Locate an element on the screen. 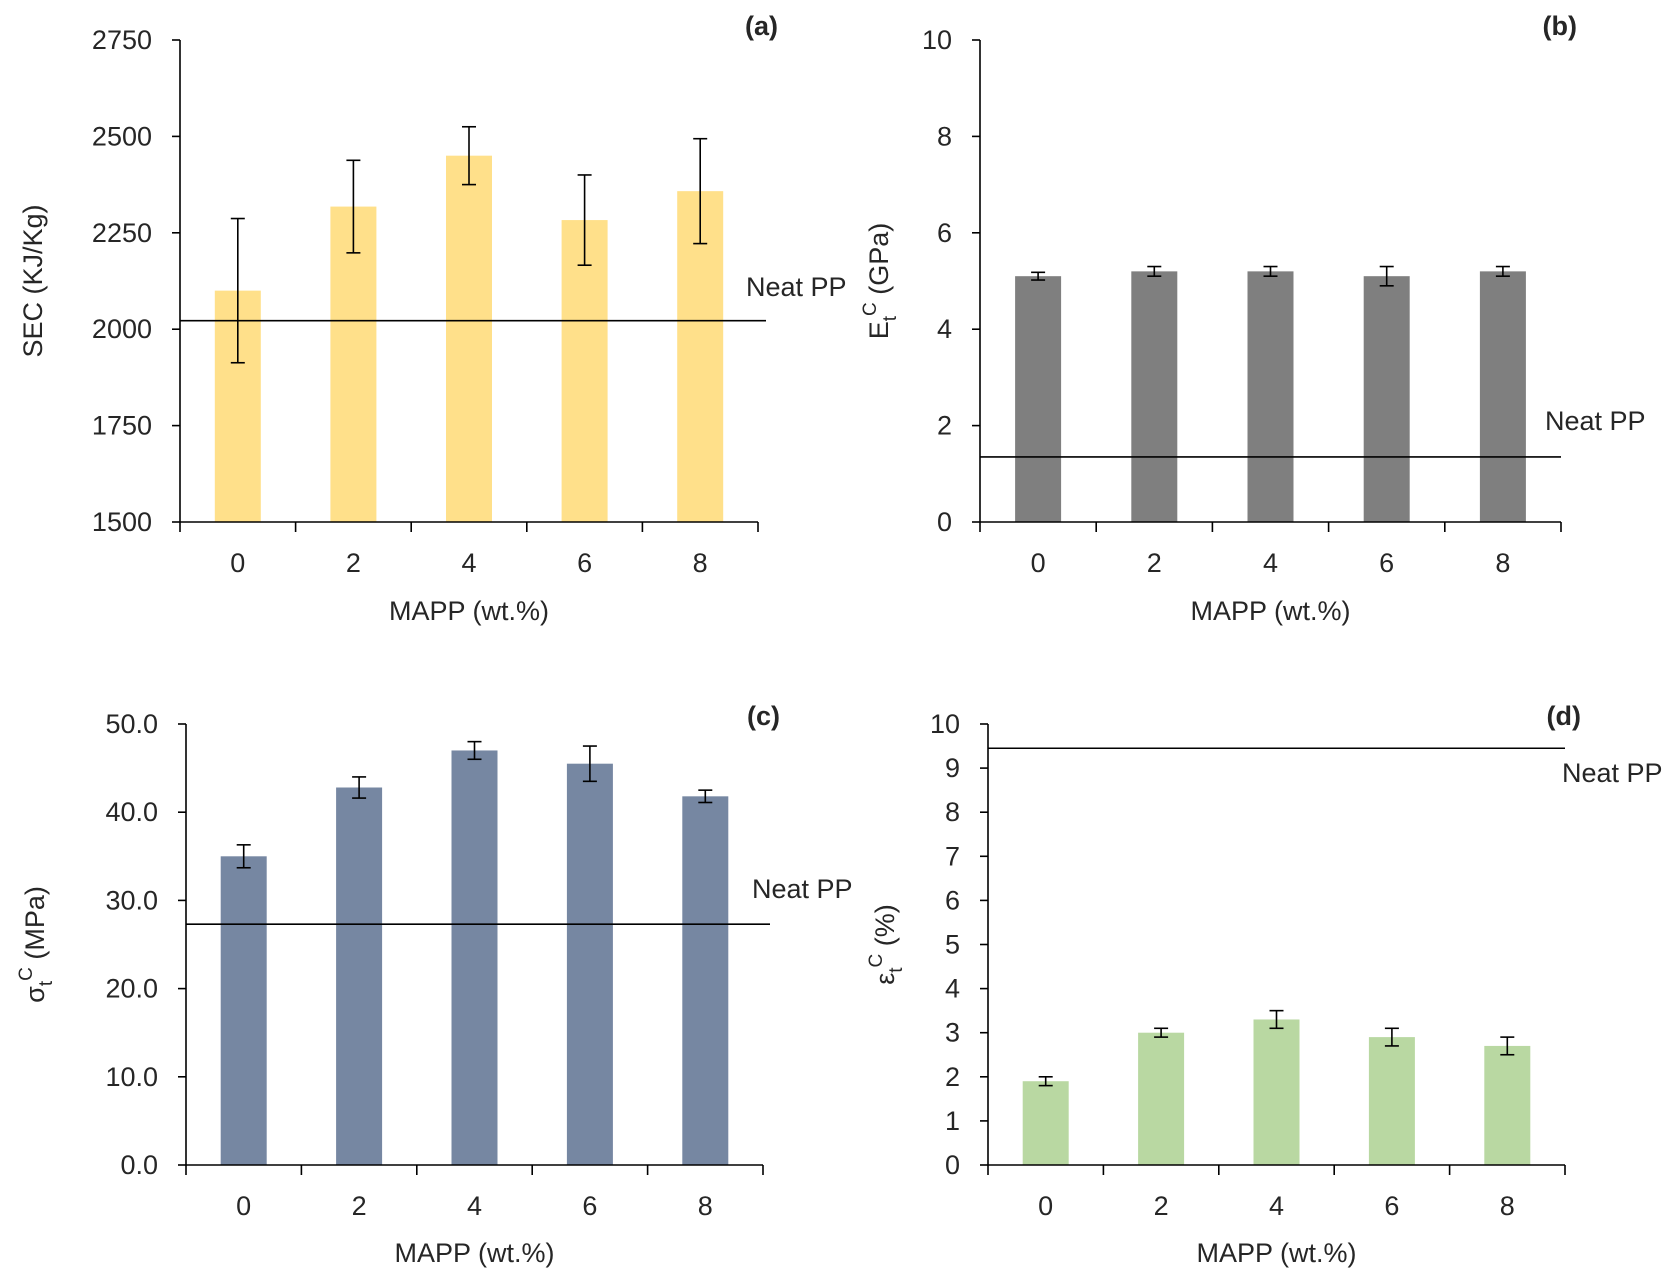 This screenshot has height=1283, width=1674. y-tick-label: 2250 is located at coordinates (122, 233).